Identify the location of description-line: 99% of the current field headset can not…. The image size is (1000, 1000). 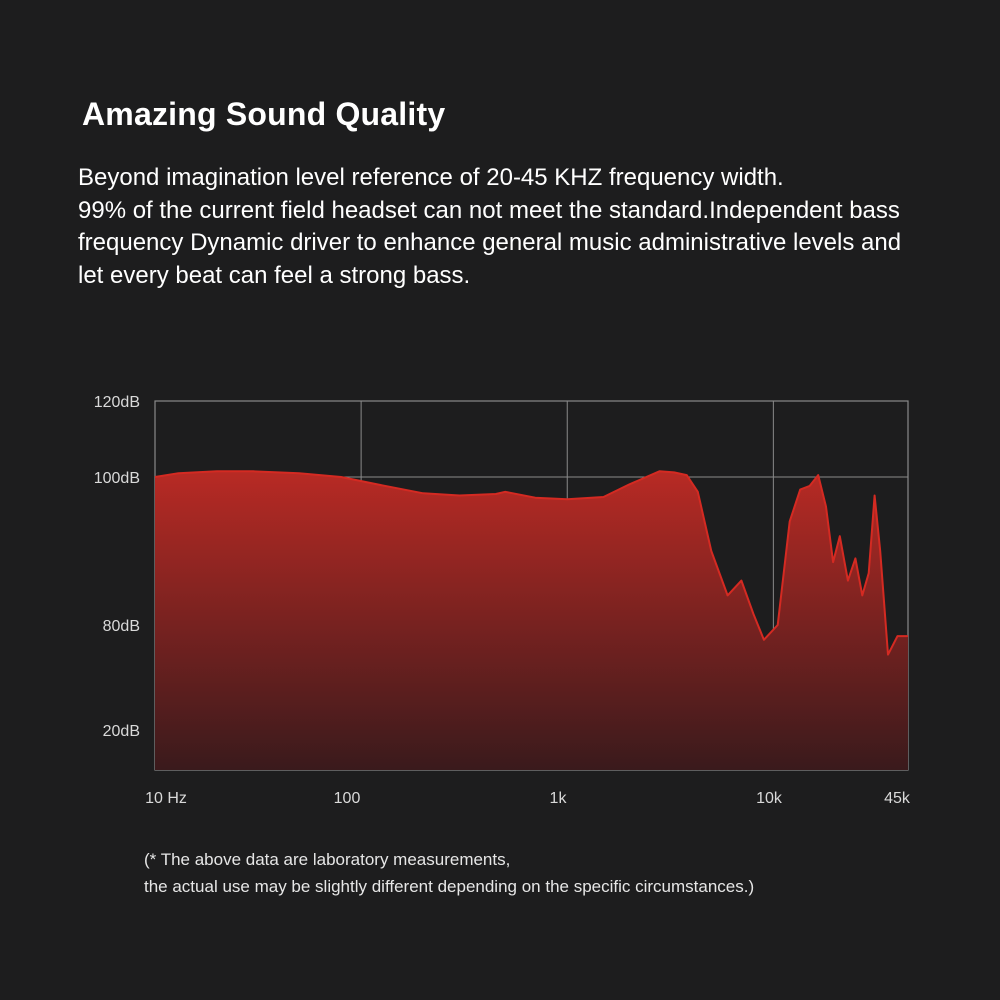
(489, 210).